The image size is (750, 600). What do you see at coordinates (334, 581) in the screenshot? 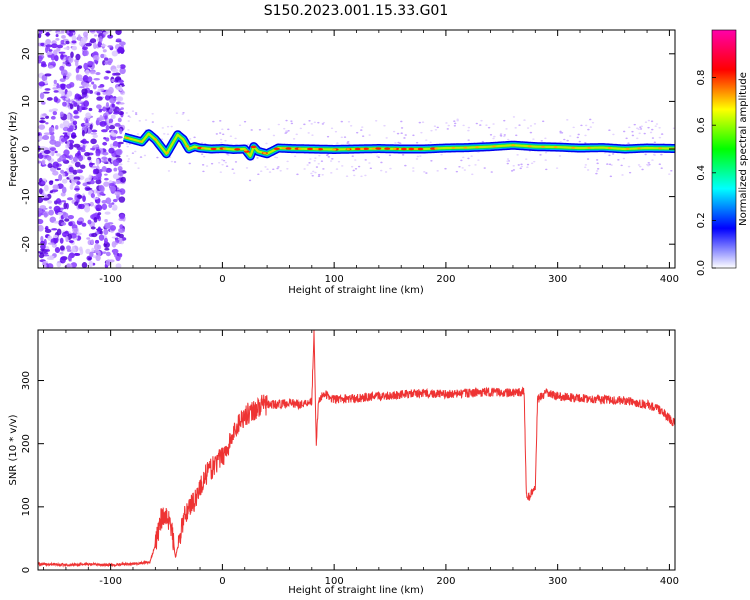
I see `x-tick-label: 100` at bounding box center [334, 581].